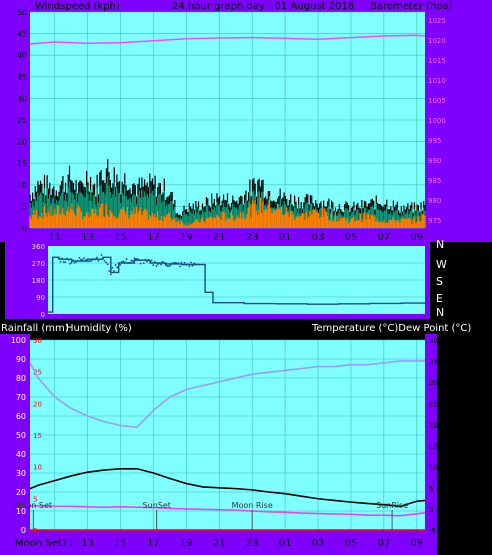 The width and height of the screenshot is (492, 555). What do you see at coordinates (434, 221) in the screenshot?
I see `barometer-y-tick-label: 975` at bounding box center [434, 221].